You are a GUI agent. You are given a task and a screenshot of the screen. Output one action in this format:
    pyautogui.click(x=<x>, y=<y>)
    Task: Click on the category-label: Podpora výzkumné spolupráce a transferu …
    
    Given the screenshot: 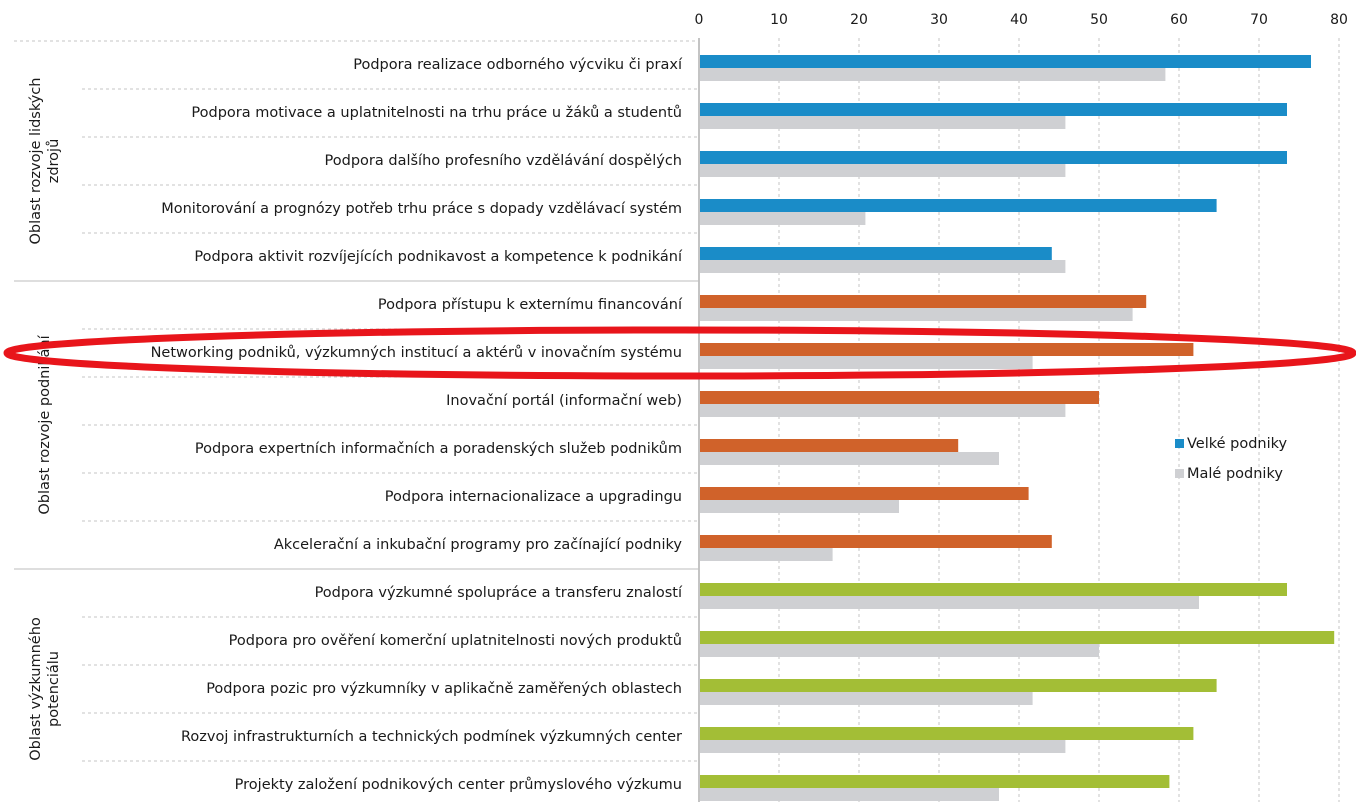 What is the action you would take?
    pyautogui.click(x=499, y=593)
    